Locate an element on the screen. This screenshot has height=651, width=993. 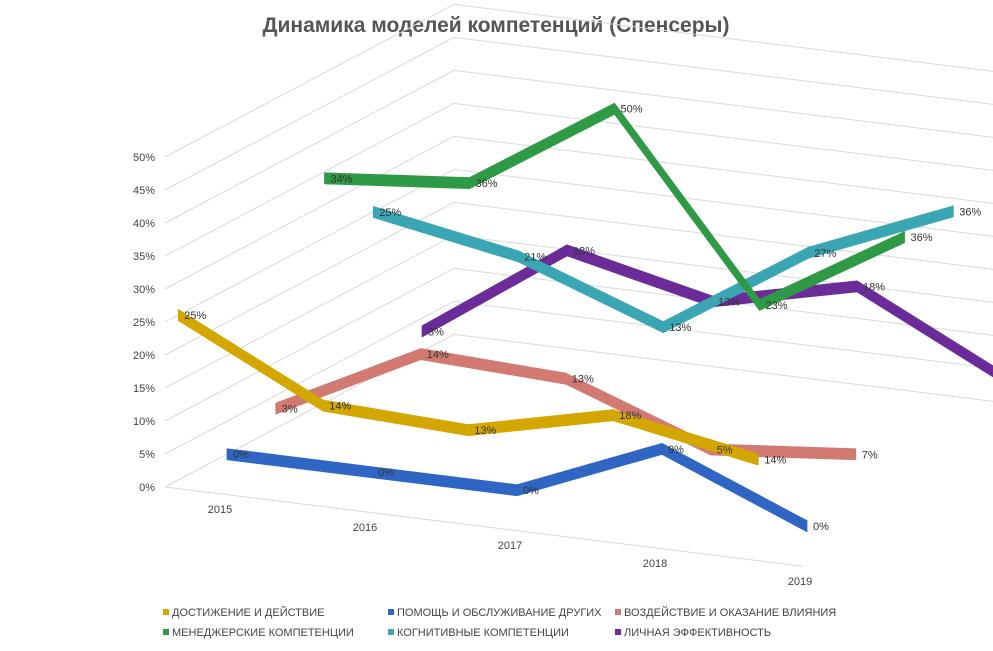
legend-label: КОГНИТИВНЫЕ КОМПЕТЕНЦИИ is located at coordinates (483, 633).